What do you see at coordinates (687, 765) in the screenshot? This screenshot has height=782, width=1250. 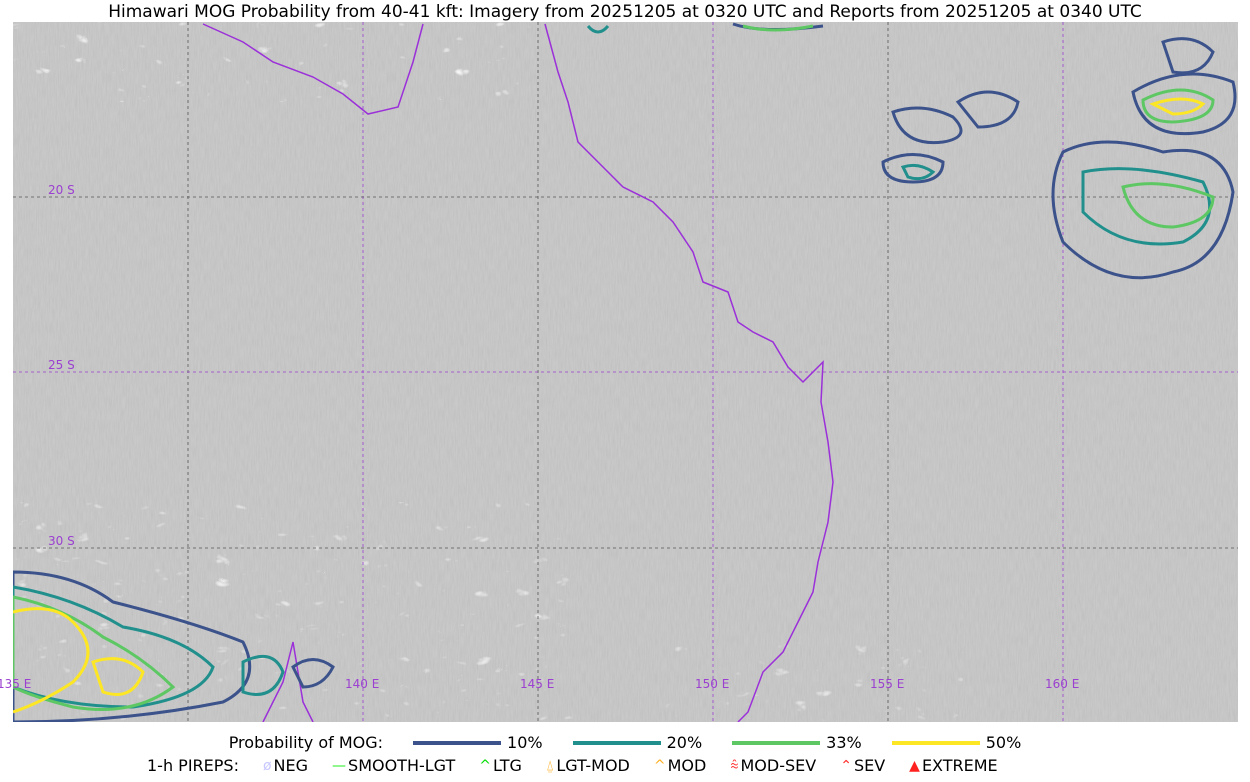 I see `pirep-label: MOD` at bounding box center [687, 765].